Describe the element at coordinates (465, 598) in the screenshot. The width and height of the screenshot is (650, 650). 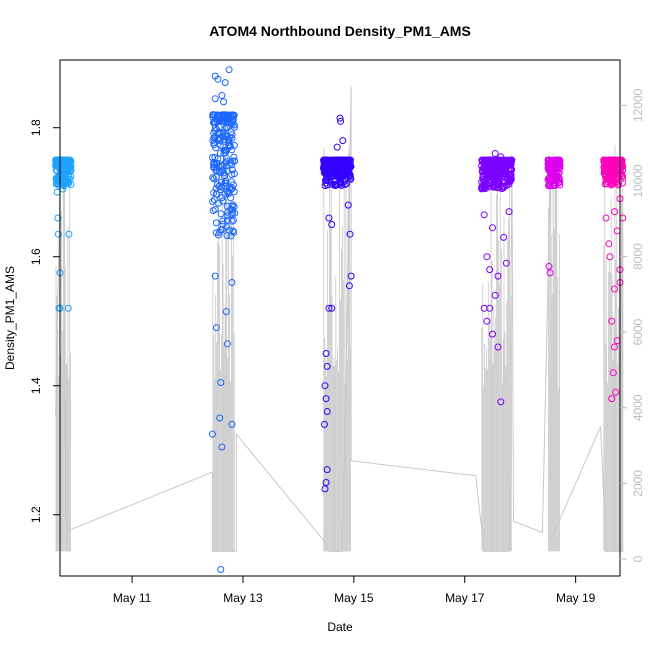
I see `x-tick-label: May 17` at that location.